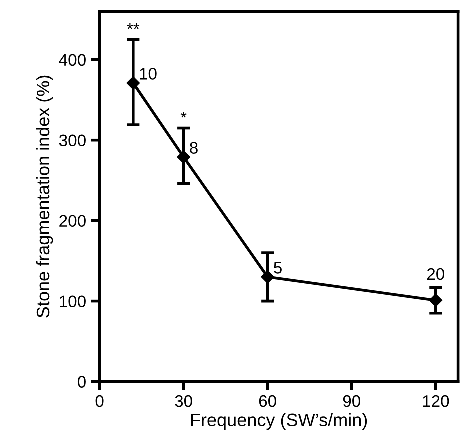 The image size is (462, 446). What do you see at coordinates (100, 401) in the screenshot?
I see `x-tick-label: 0` at bounding box center [100, 401].